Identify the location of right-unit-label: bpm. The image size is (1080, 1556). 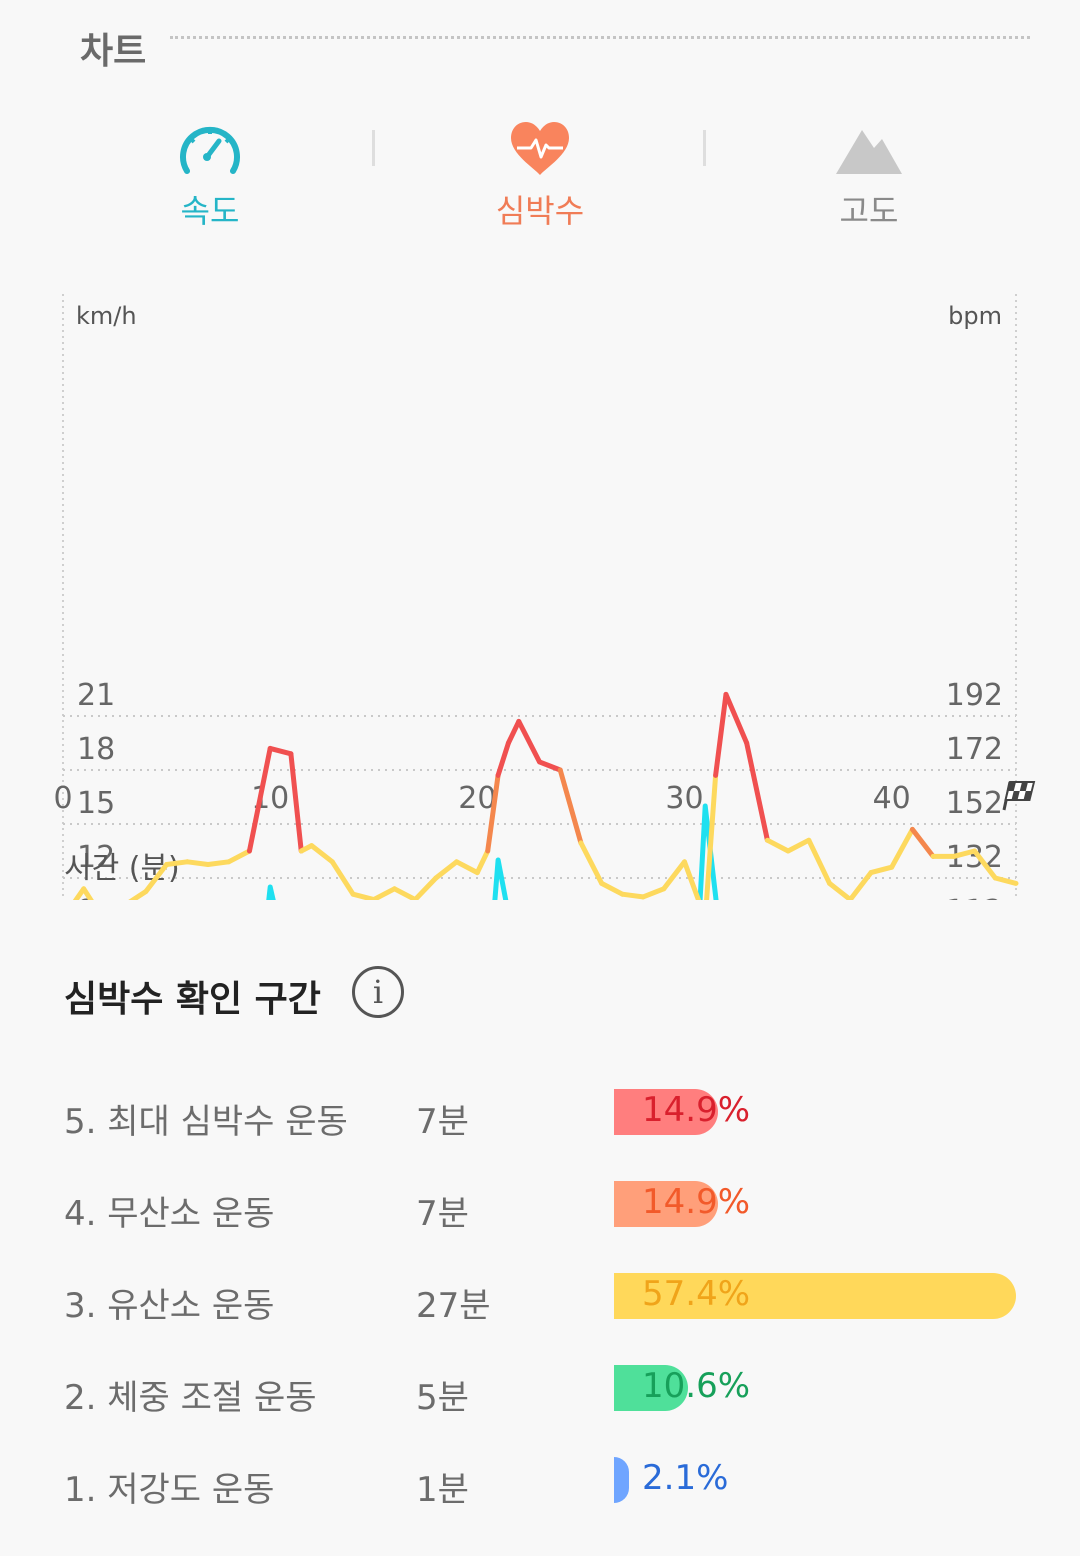
(975, 316).